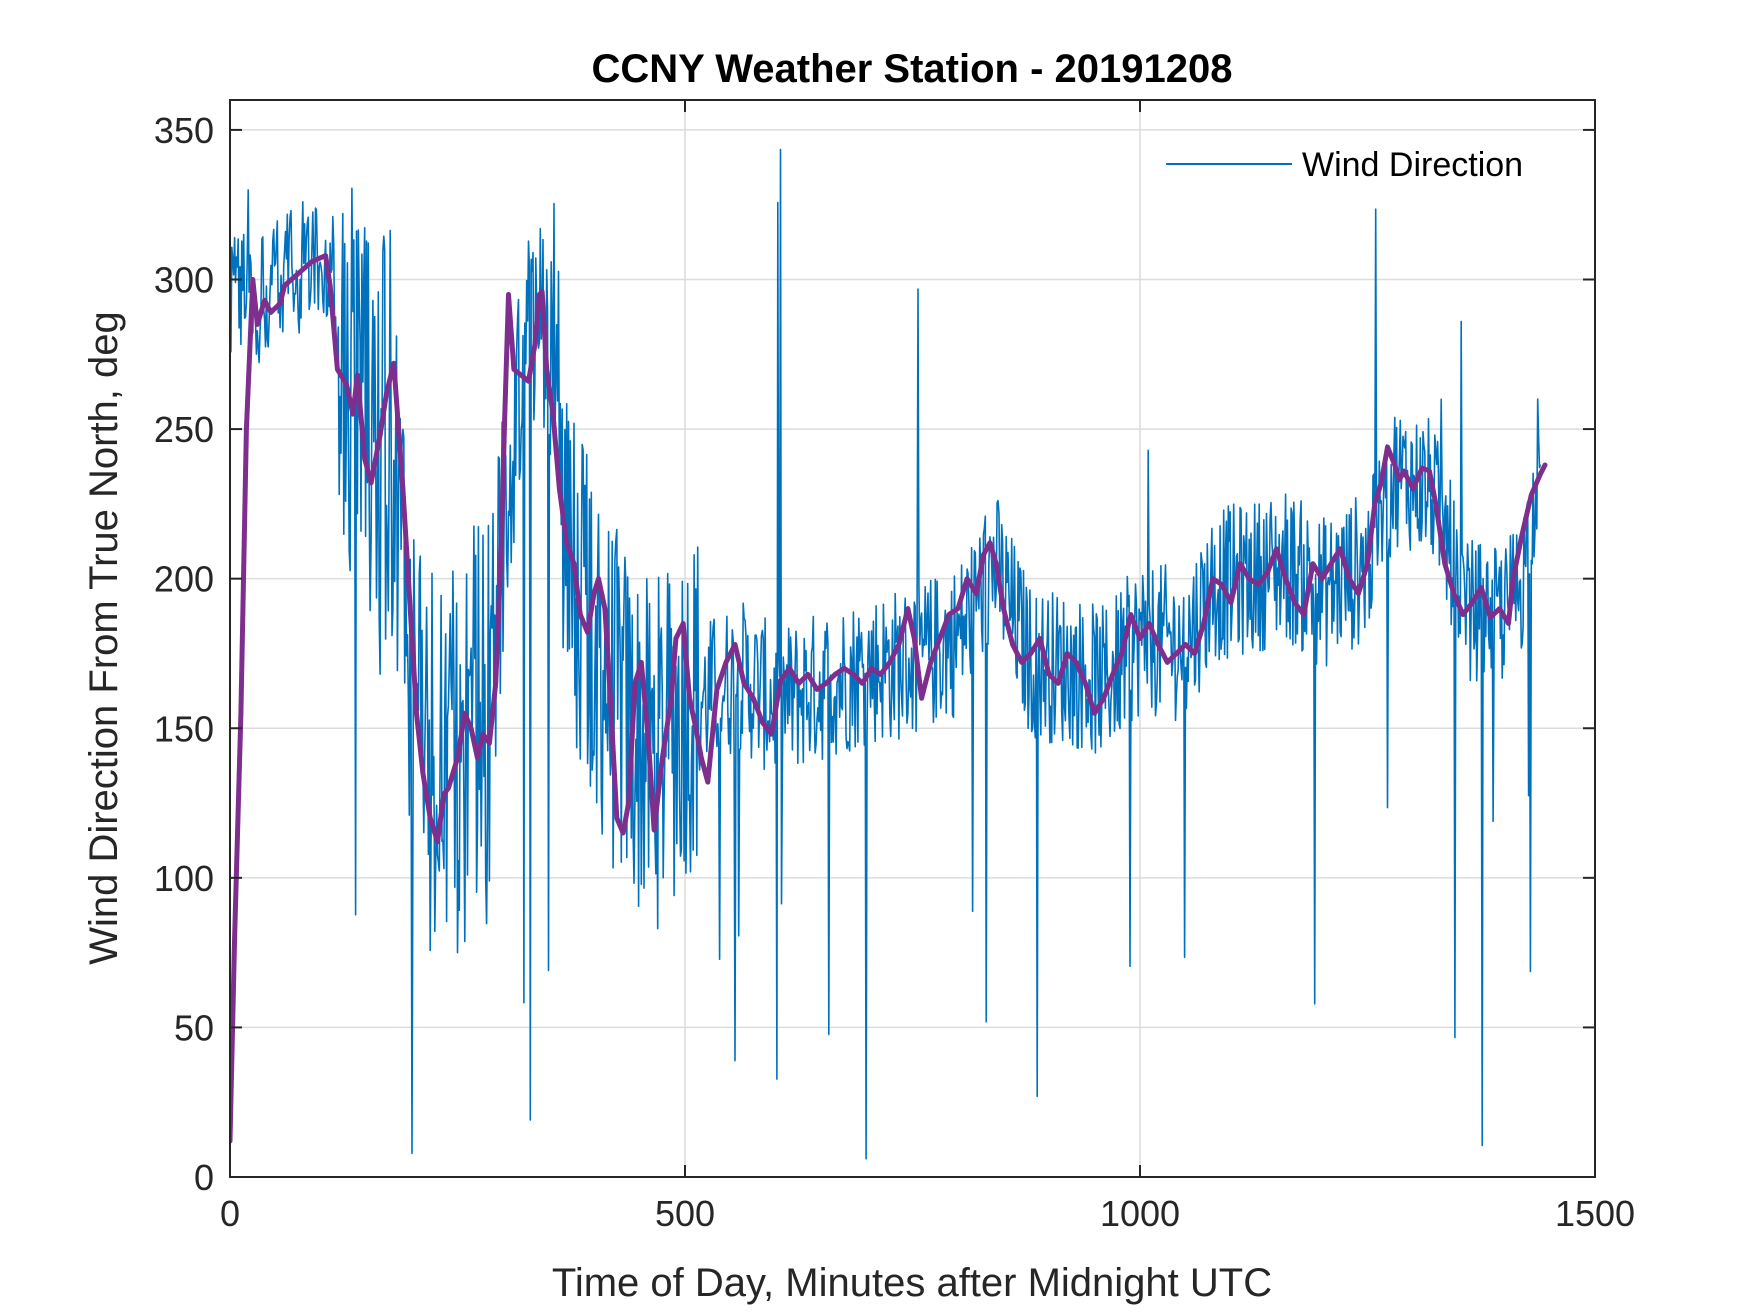 The height and width of the screenshot is (1313, 1750). Describe the element at coordinates (927, 1213) in the screenshot. I see `x-tick-labels: 0 500 1000 1500` at that location.